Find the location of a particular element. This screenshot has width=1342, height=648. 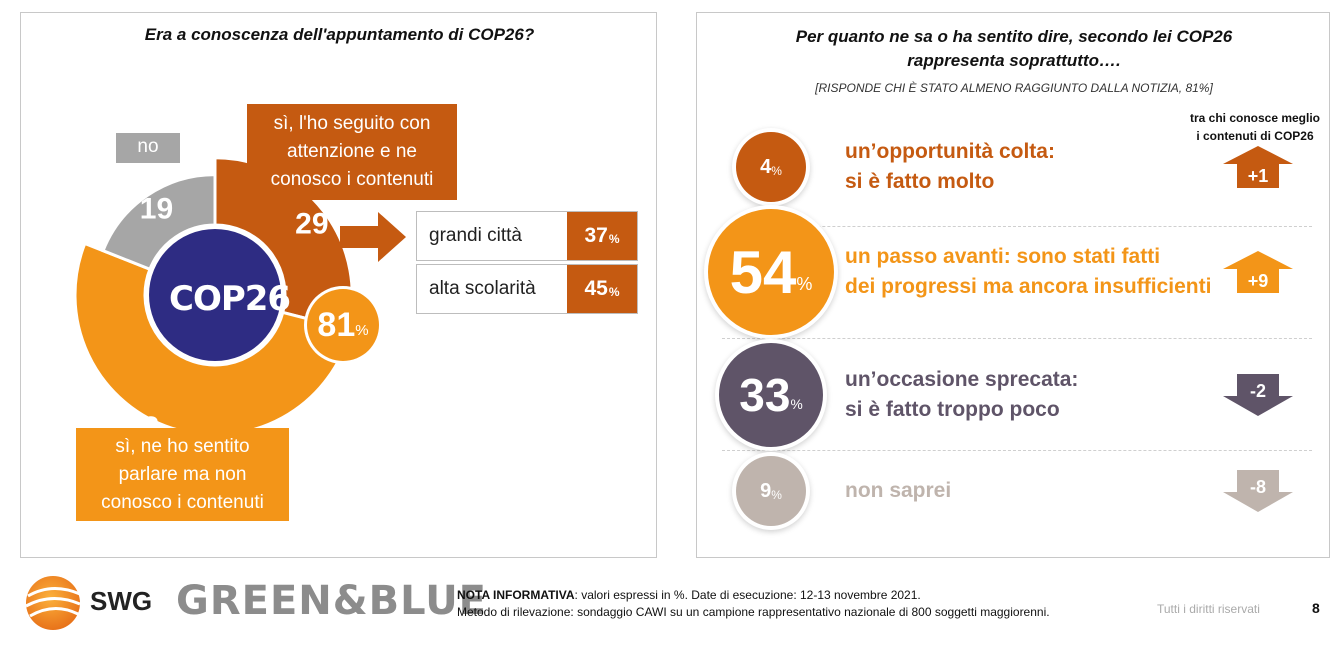

answer-text: un’opportunità colta: si è fatto molto is located at coordinates (950, 166).